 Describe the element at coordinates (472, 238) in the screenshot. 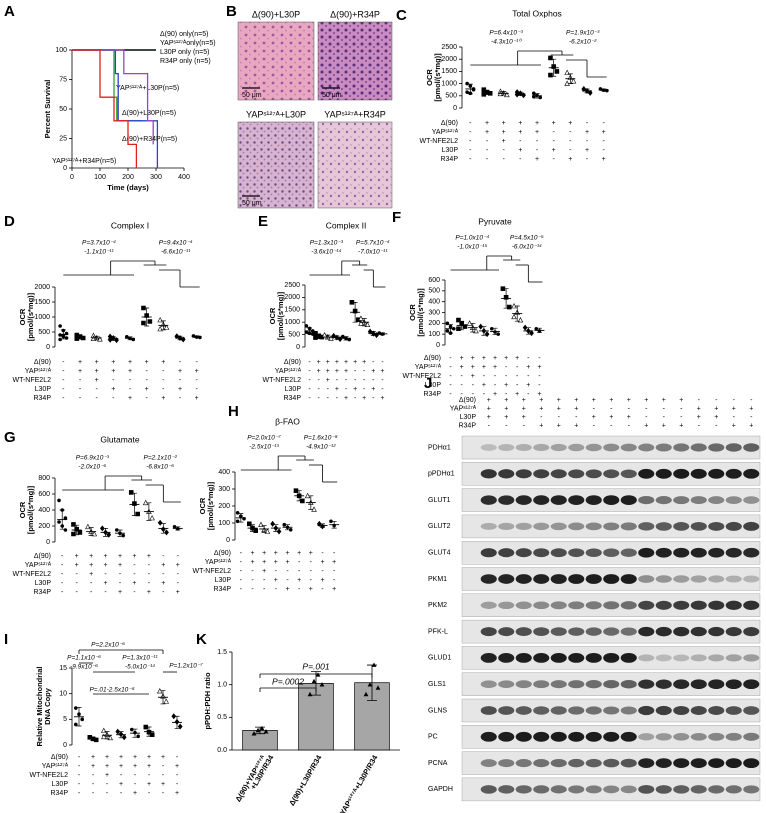

I see `p-value: P=1.0x10⁻⁴` at that location.